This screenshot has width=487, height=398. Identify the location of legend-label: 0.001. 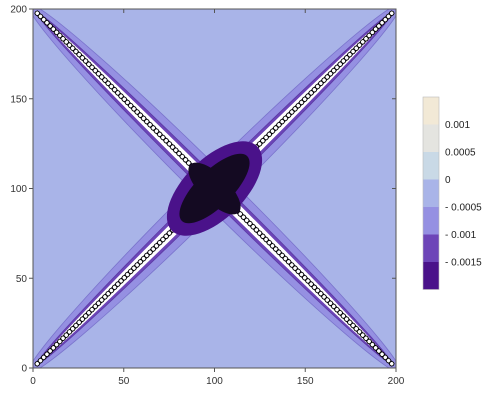
(457, 125).